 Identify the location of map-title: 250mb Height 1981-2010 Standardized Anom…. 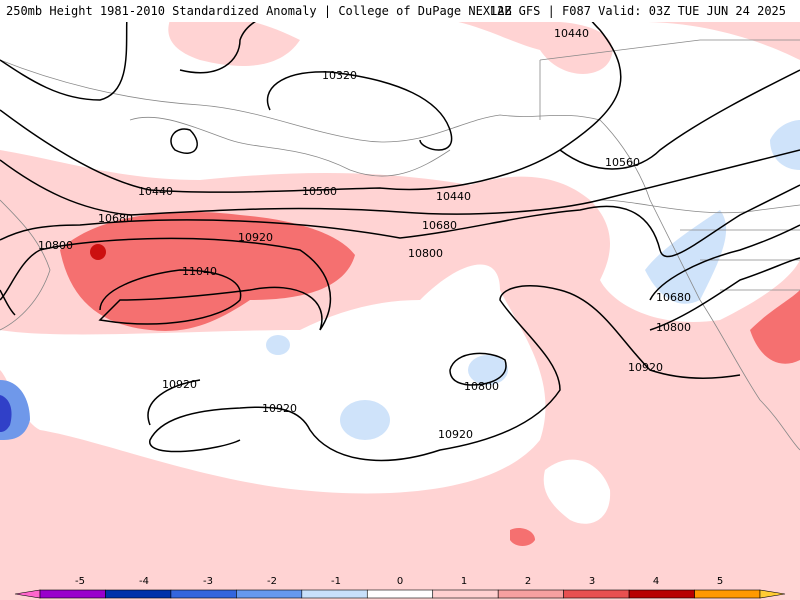
(259, 11).